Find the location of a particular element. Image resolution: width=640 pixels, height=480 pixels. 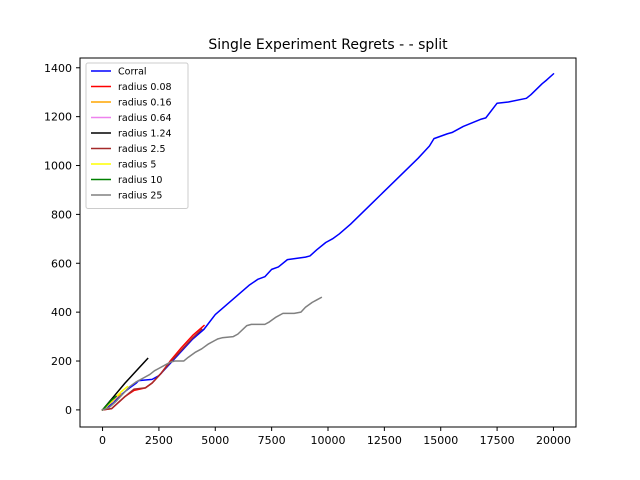

y-tick-label: 1200 is located at coordinates (58, 117).